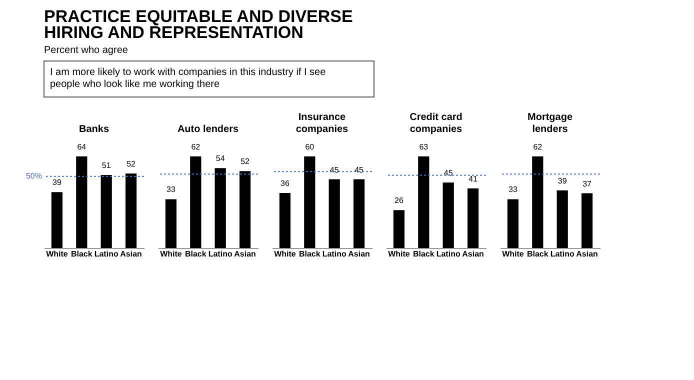 This screenshot has height=380, width=694. What do you see at coordinates (94, 129) in the screenshot?
I see `chart-title: Banks` at bounding box center [94, 129].